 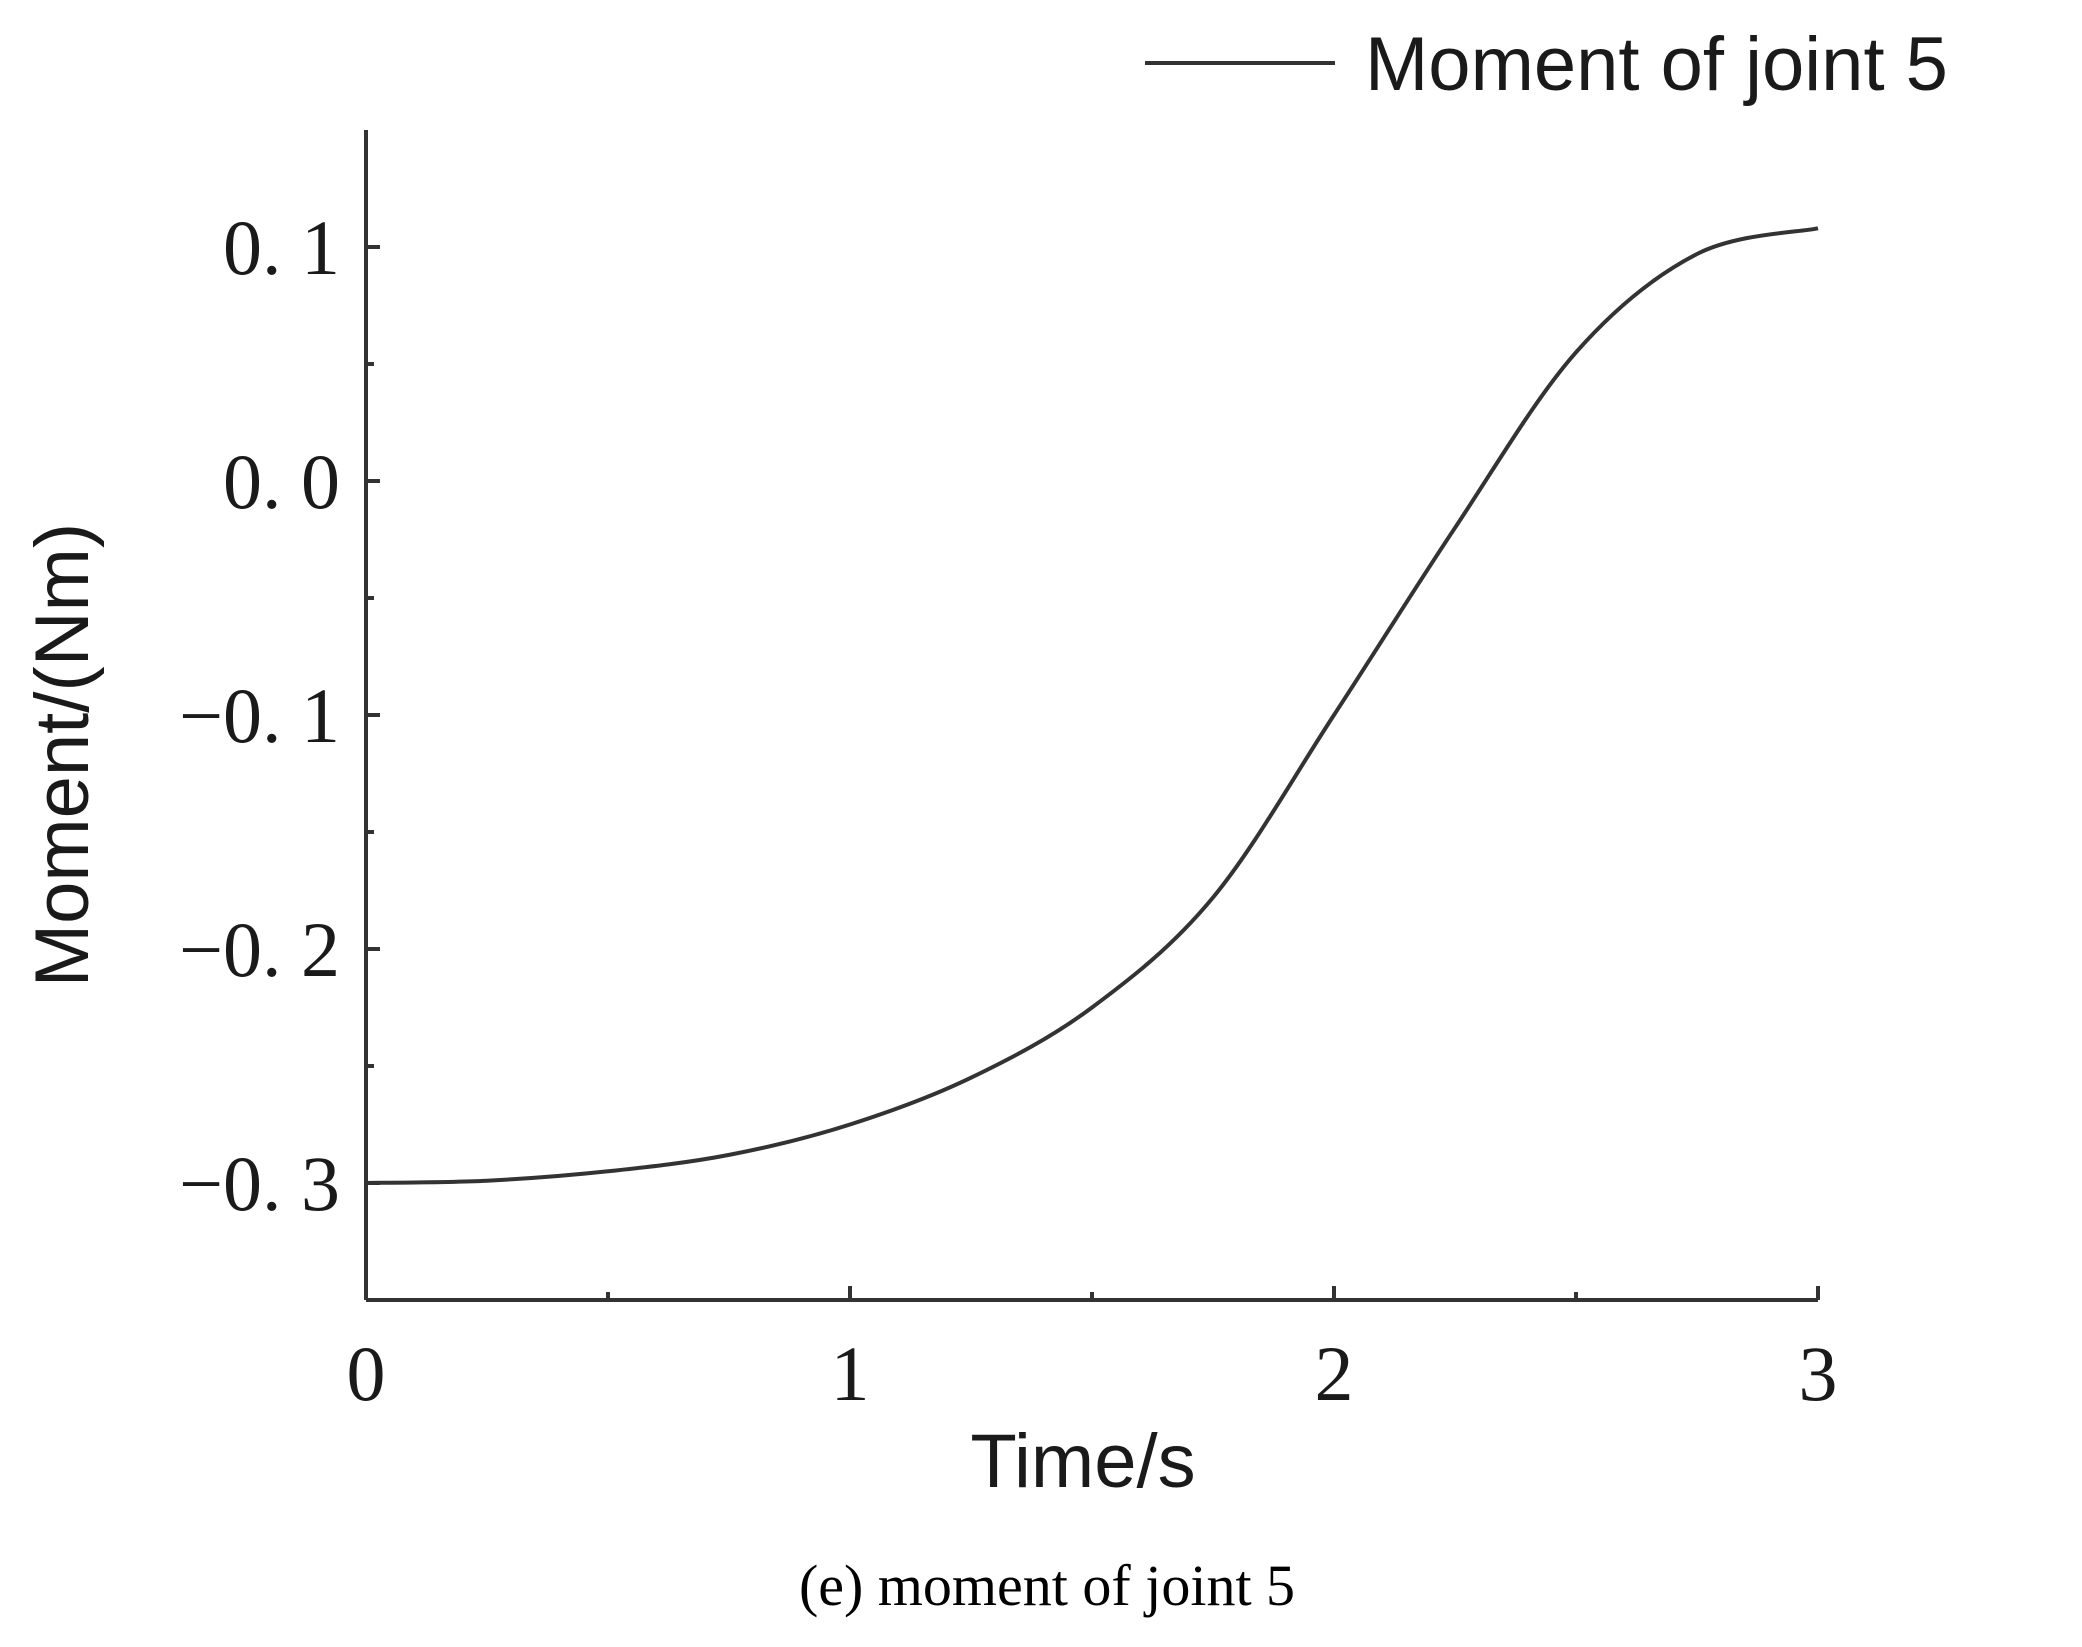 What do you see at coordinates (259, 949) in the screenshot?
I see `y-tick-label: −0. 2` at bounding box center [259, 949].